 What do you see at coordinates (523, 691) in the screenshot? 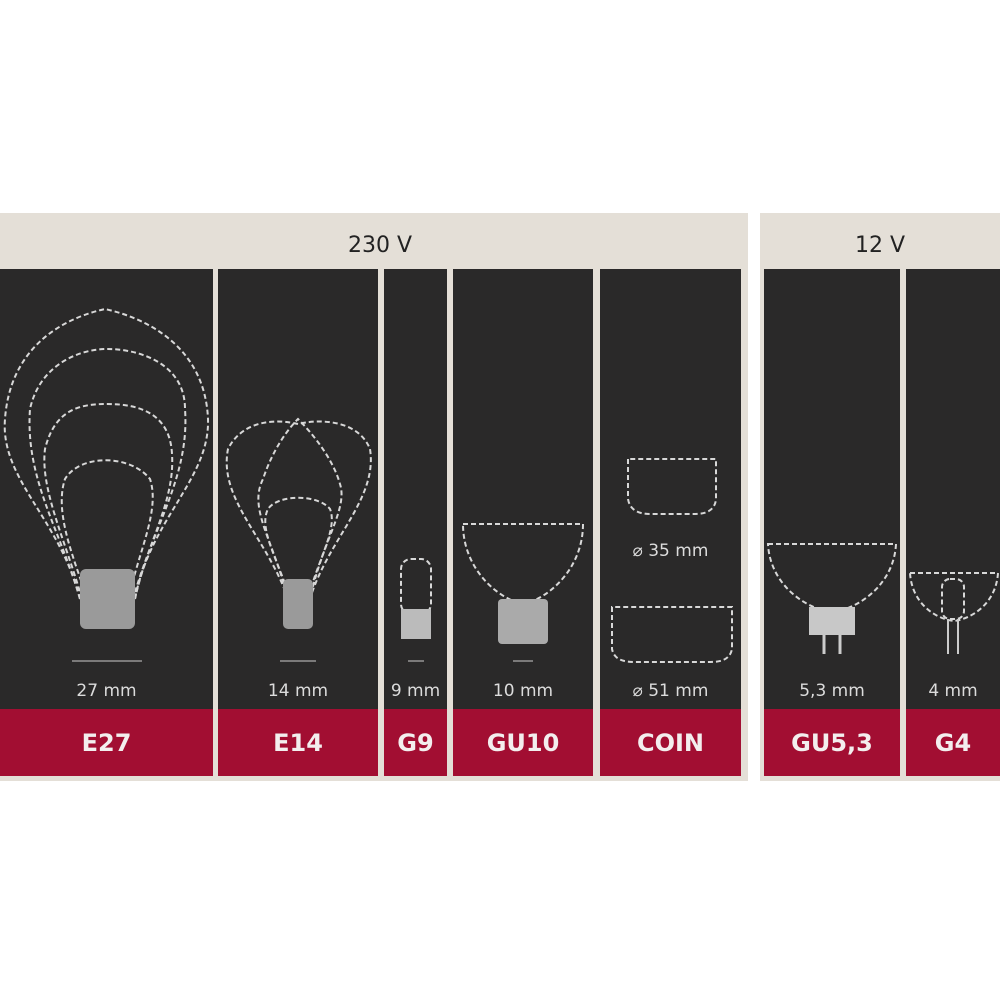
I see `socket-size: 10 mm` at bounding box center [523, 691].